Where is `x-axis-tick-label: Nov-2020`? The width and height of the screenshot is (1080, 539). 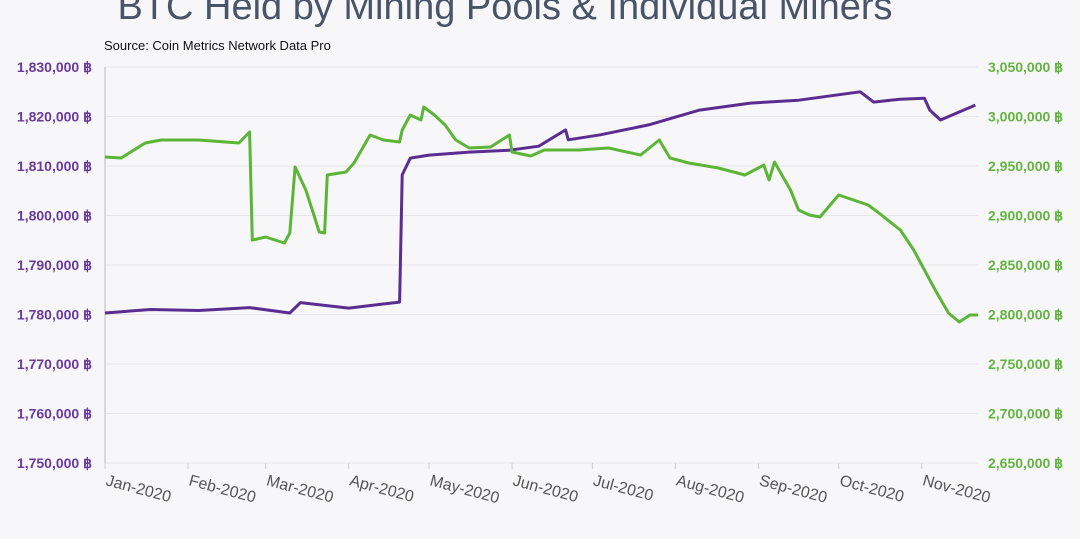
x-axis-tick-label: Nov-2020 is located at coordinates (957, 489).